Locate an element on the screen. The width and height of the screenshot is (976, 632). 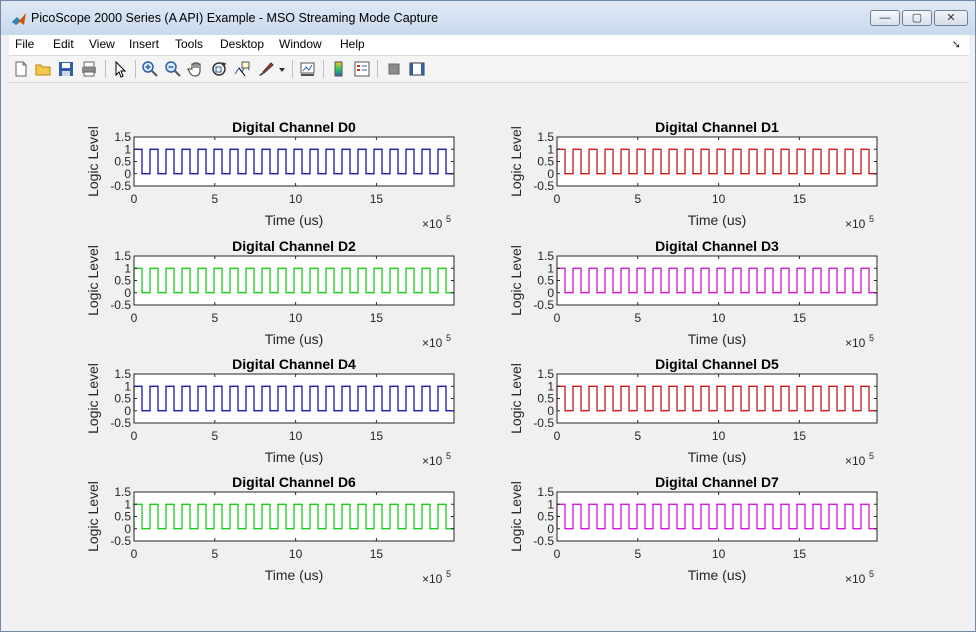
menu-help: Help is located at coordinates (352, 44).